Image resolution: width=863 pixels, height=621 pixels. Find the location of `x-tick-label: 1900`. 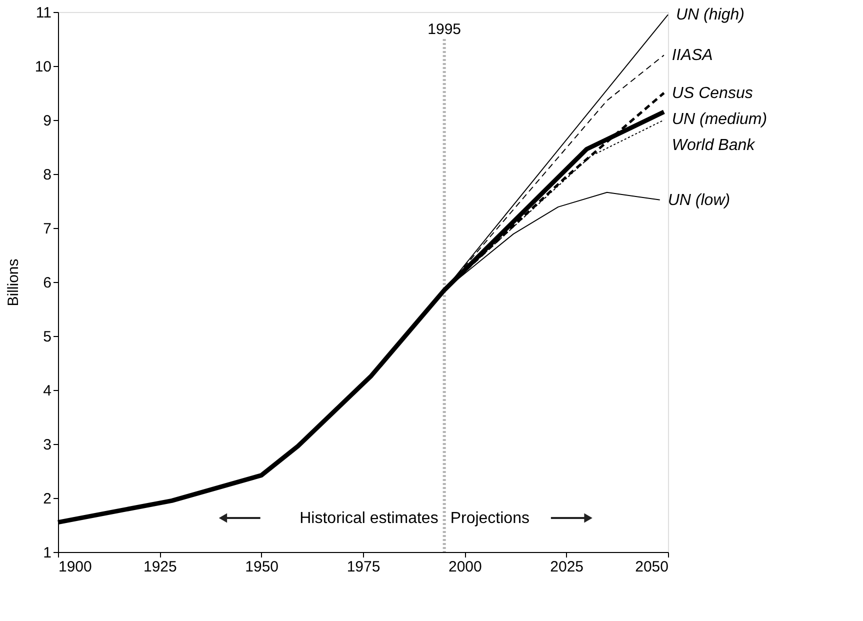

x-tick-label: 1900 is located at coordinates (75, 567).